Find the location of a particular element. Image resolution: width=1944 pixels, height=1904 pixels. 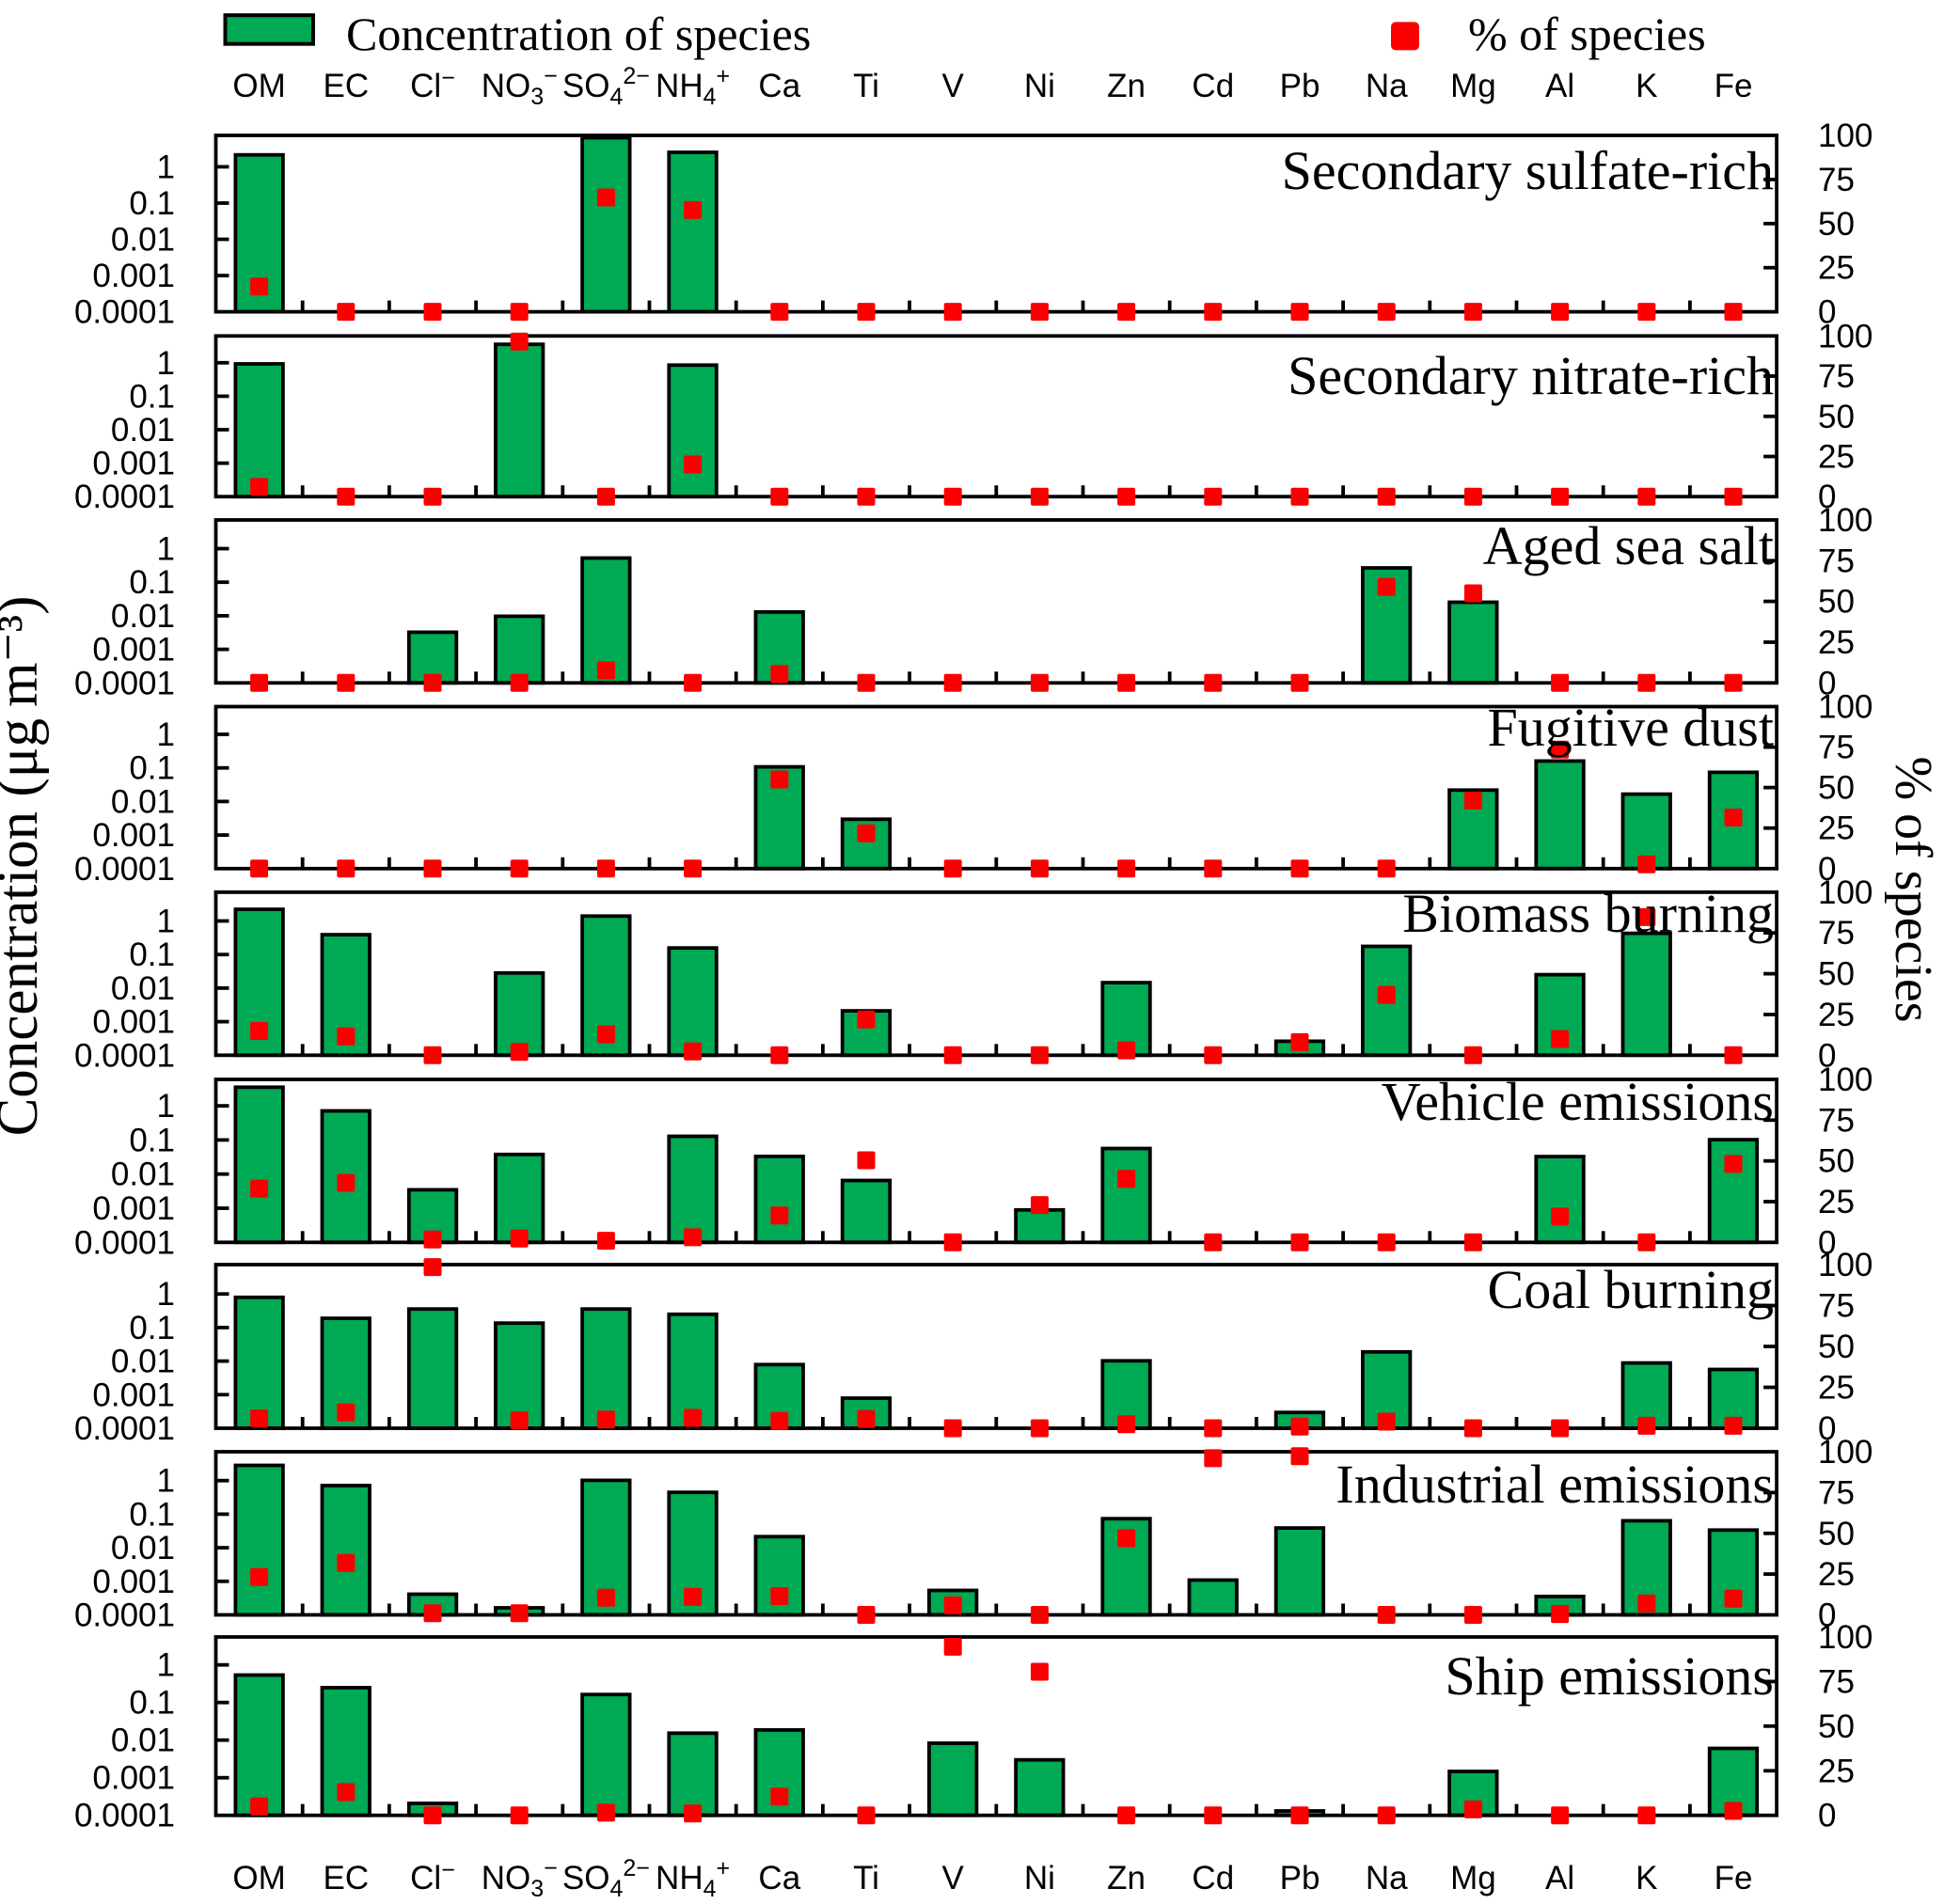

svg-text: Concentration of species is located at coordinates (578, 34).